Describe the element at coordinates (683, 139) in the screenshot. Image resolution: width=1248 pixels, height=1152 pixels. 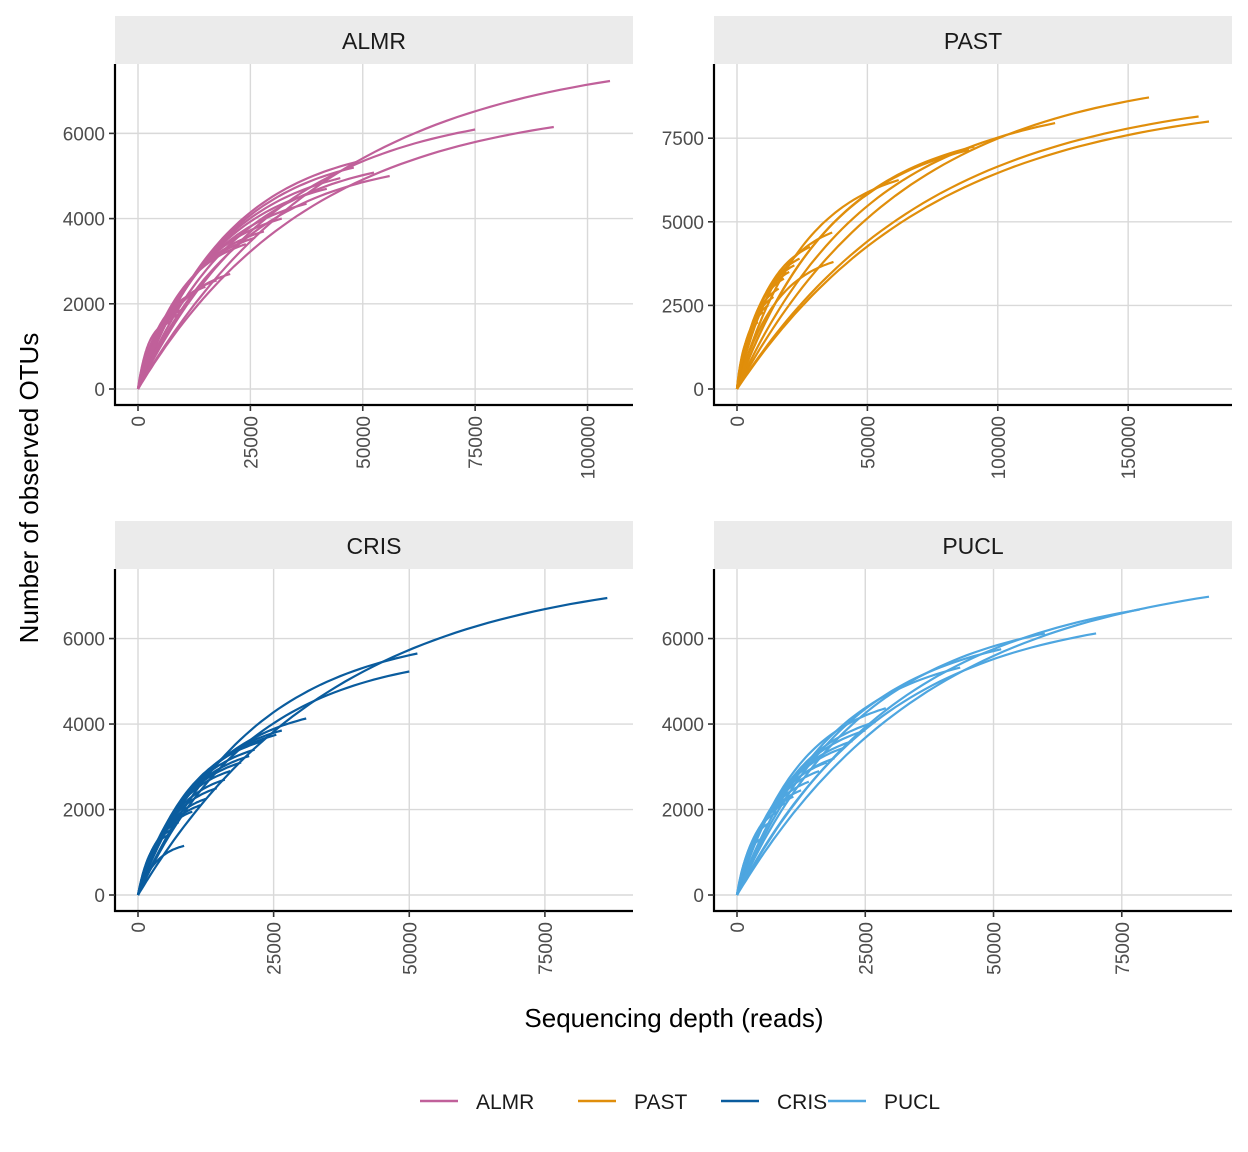
I see `y-tick-label: 7500` at that location.